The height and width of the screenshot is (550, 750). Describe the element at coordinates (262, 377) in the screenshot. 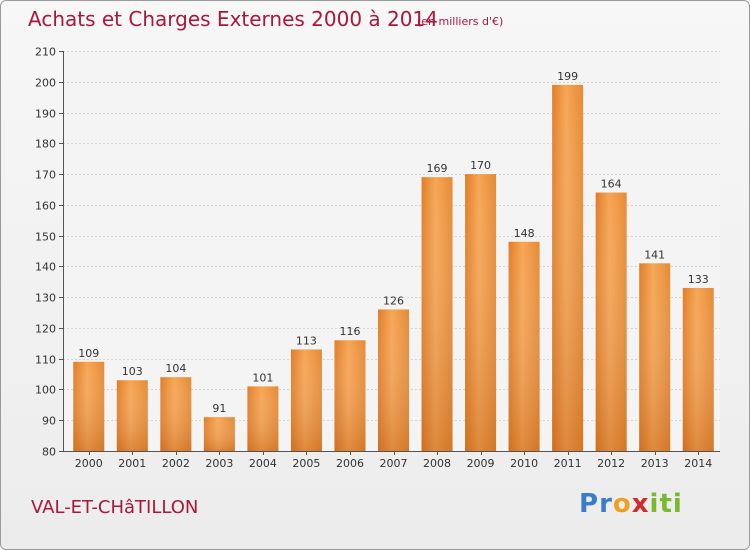

I see `data-label: 101` at that location.